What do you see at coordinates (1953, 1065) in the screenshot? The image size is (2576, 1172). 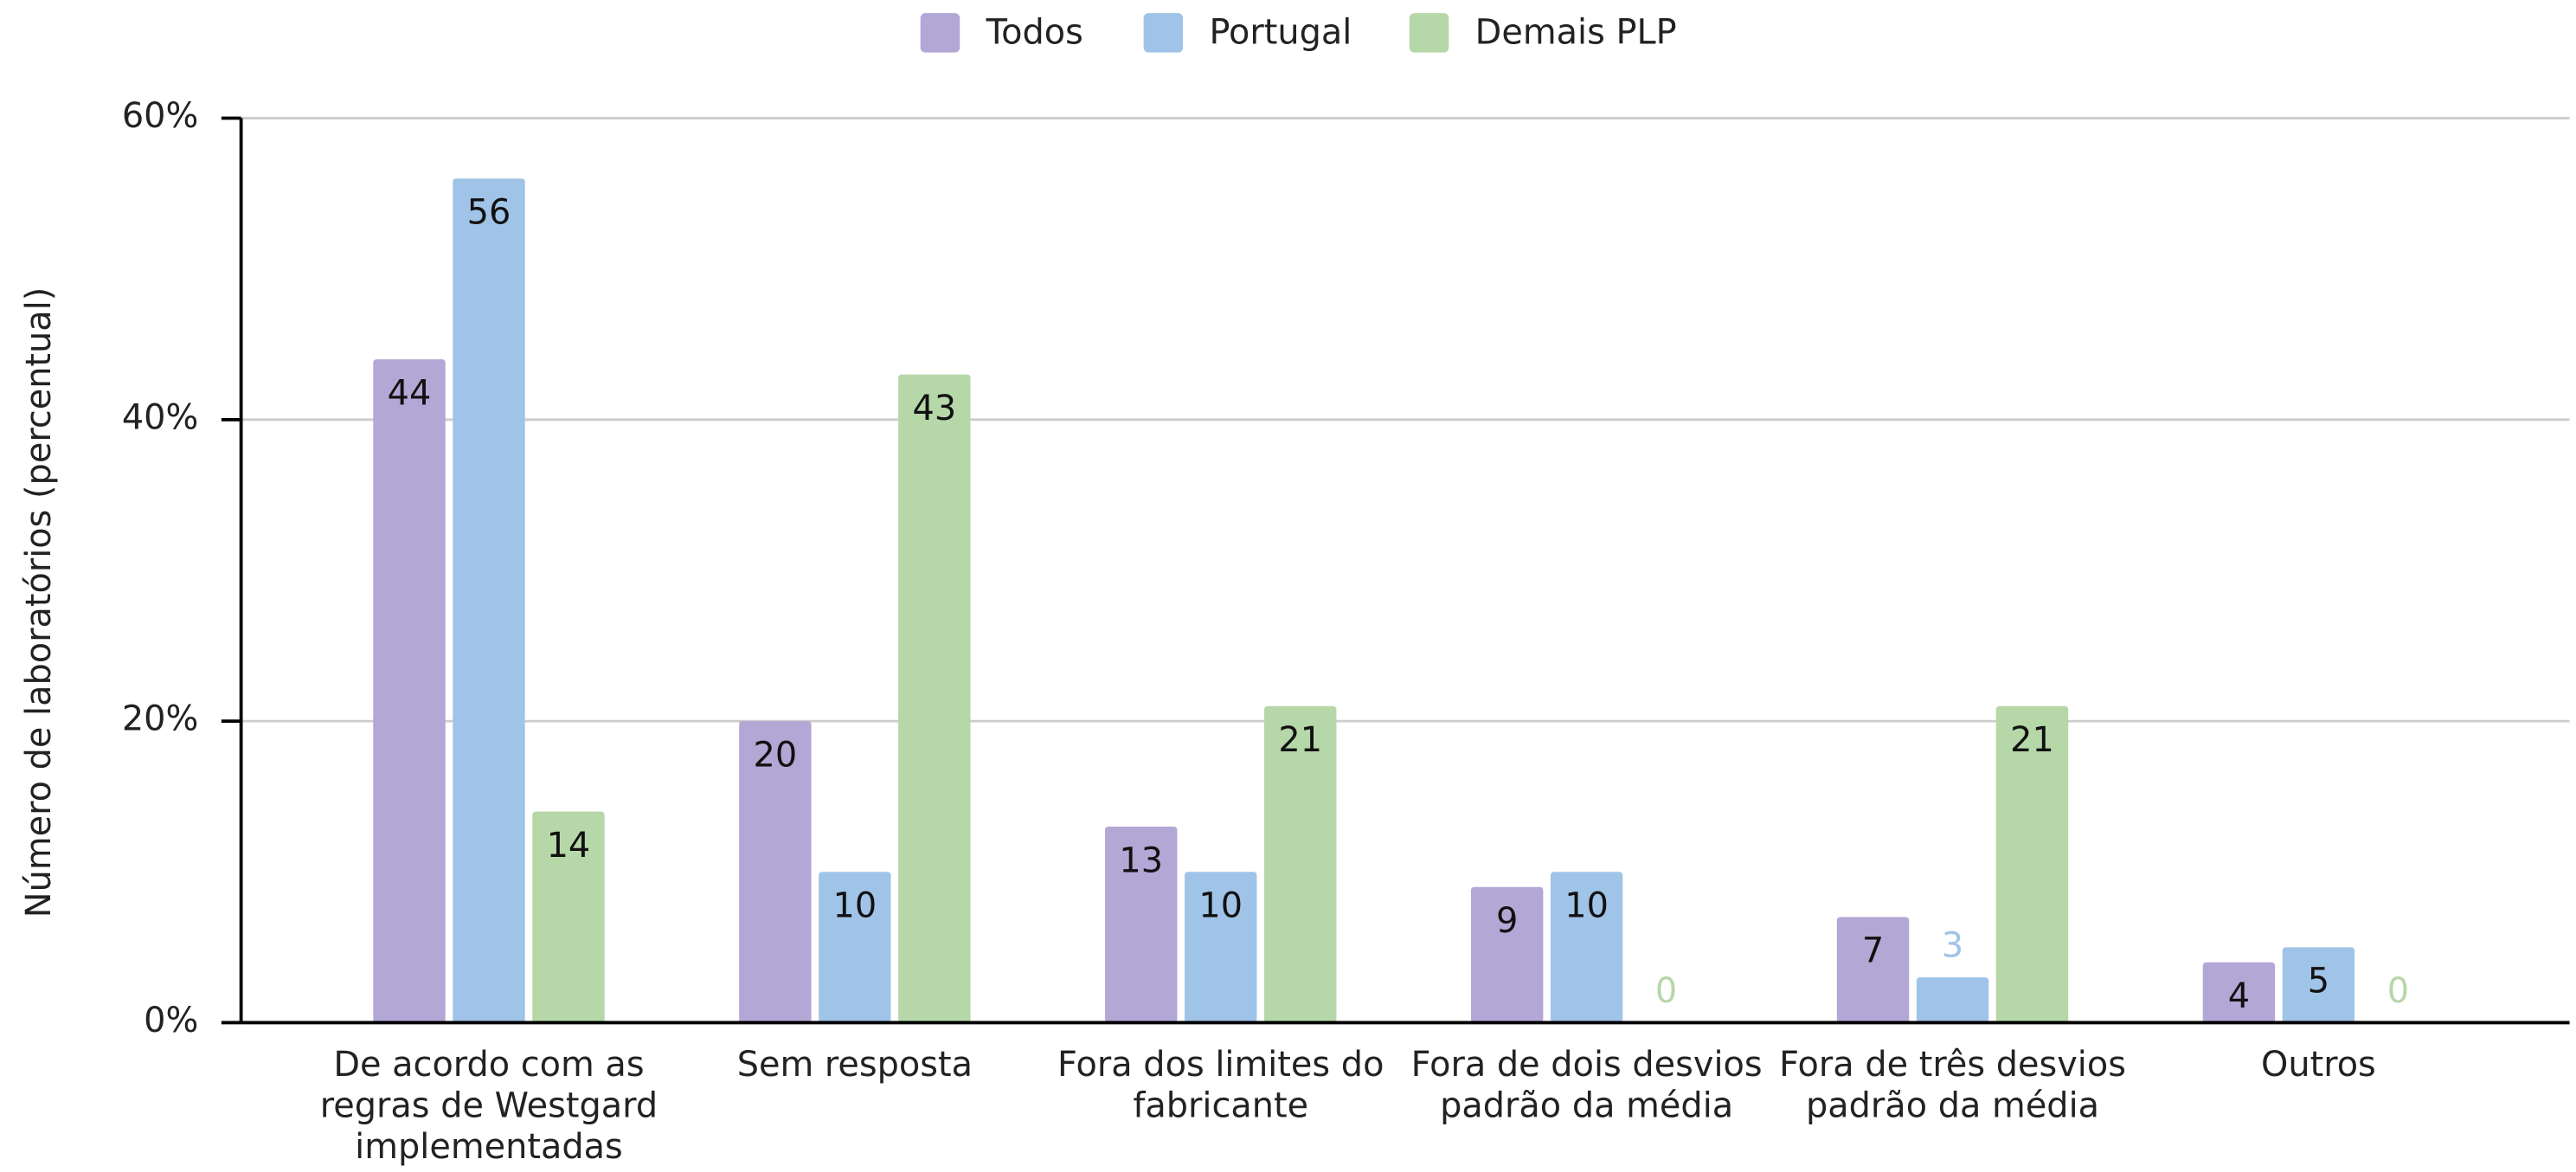 I see `x-tick-label: Fora de três desvios` at bounding box center [1953, 1065].